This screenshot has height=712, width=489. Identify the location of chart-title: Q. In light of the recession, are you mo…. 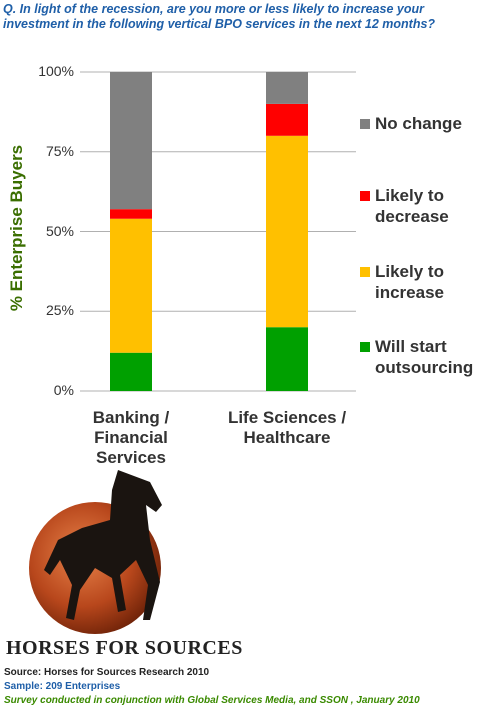
(219, 16).